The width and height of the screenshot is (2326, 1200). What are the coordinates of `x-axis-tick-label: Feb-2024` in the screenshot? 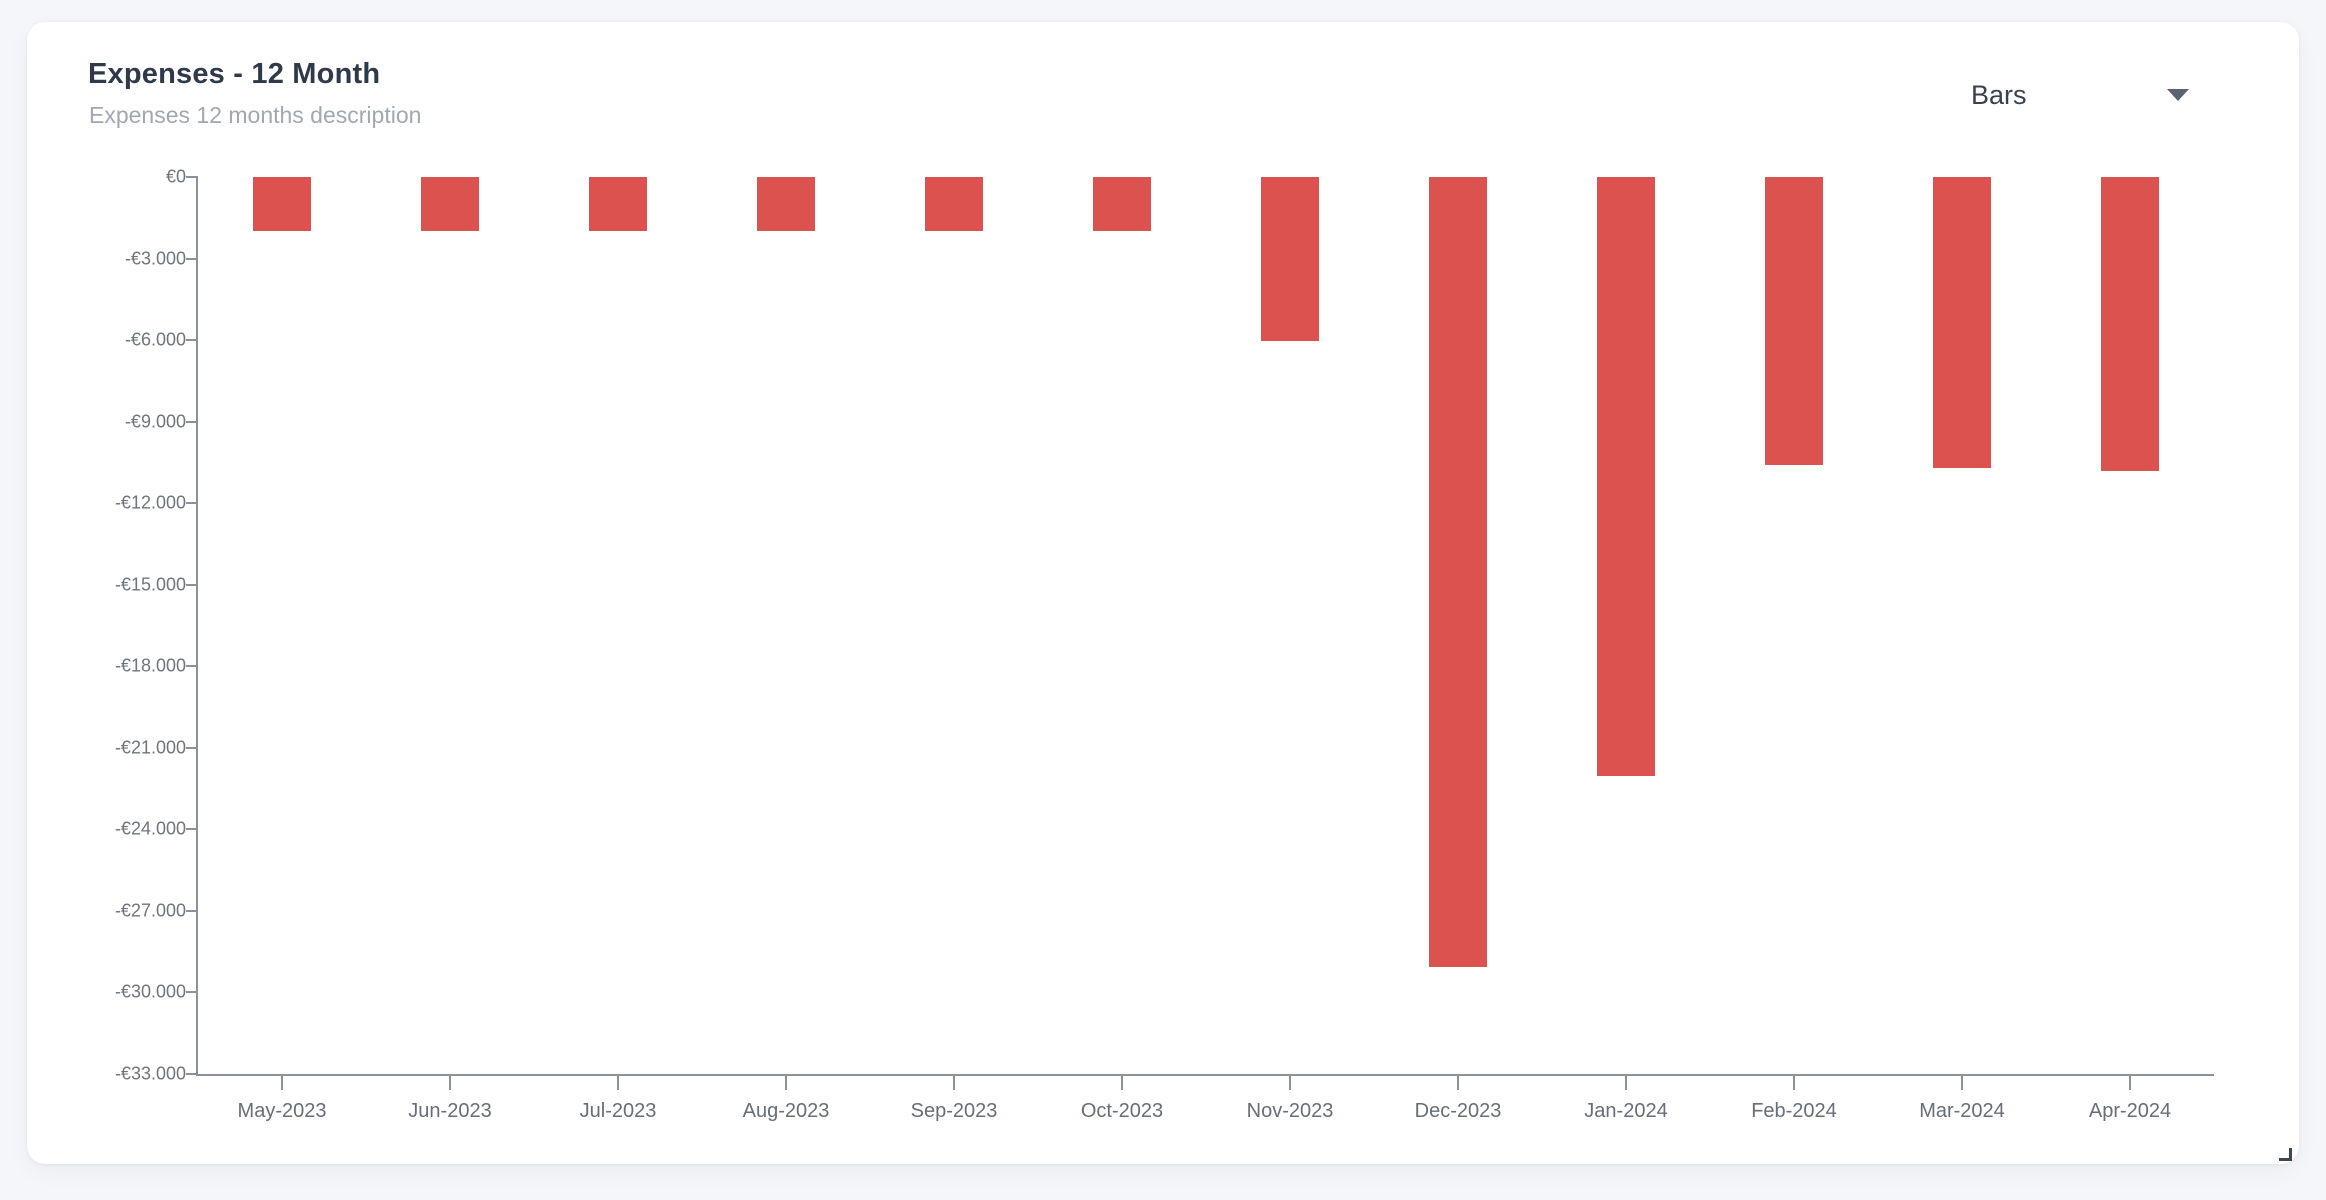 It's located at (1794, 1111).